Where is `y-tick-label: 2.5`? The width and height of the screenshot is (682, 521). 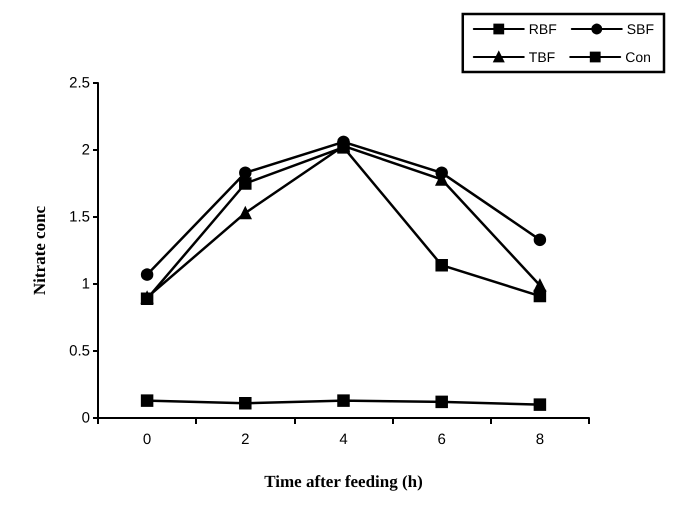 y-tick-label: 2.5 is located at coordinates (79, 83).